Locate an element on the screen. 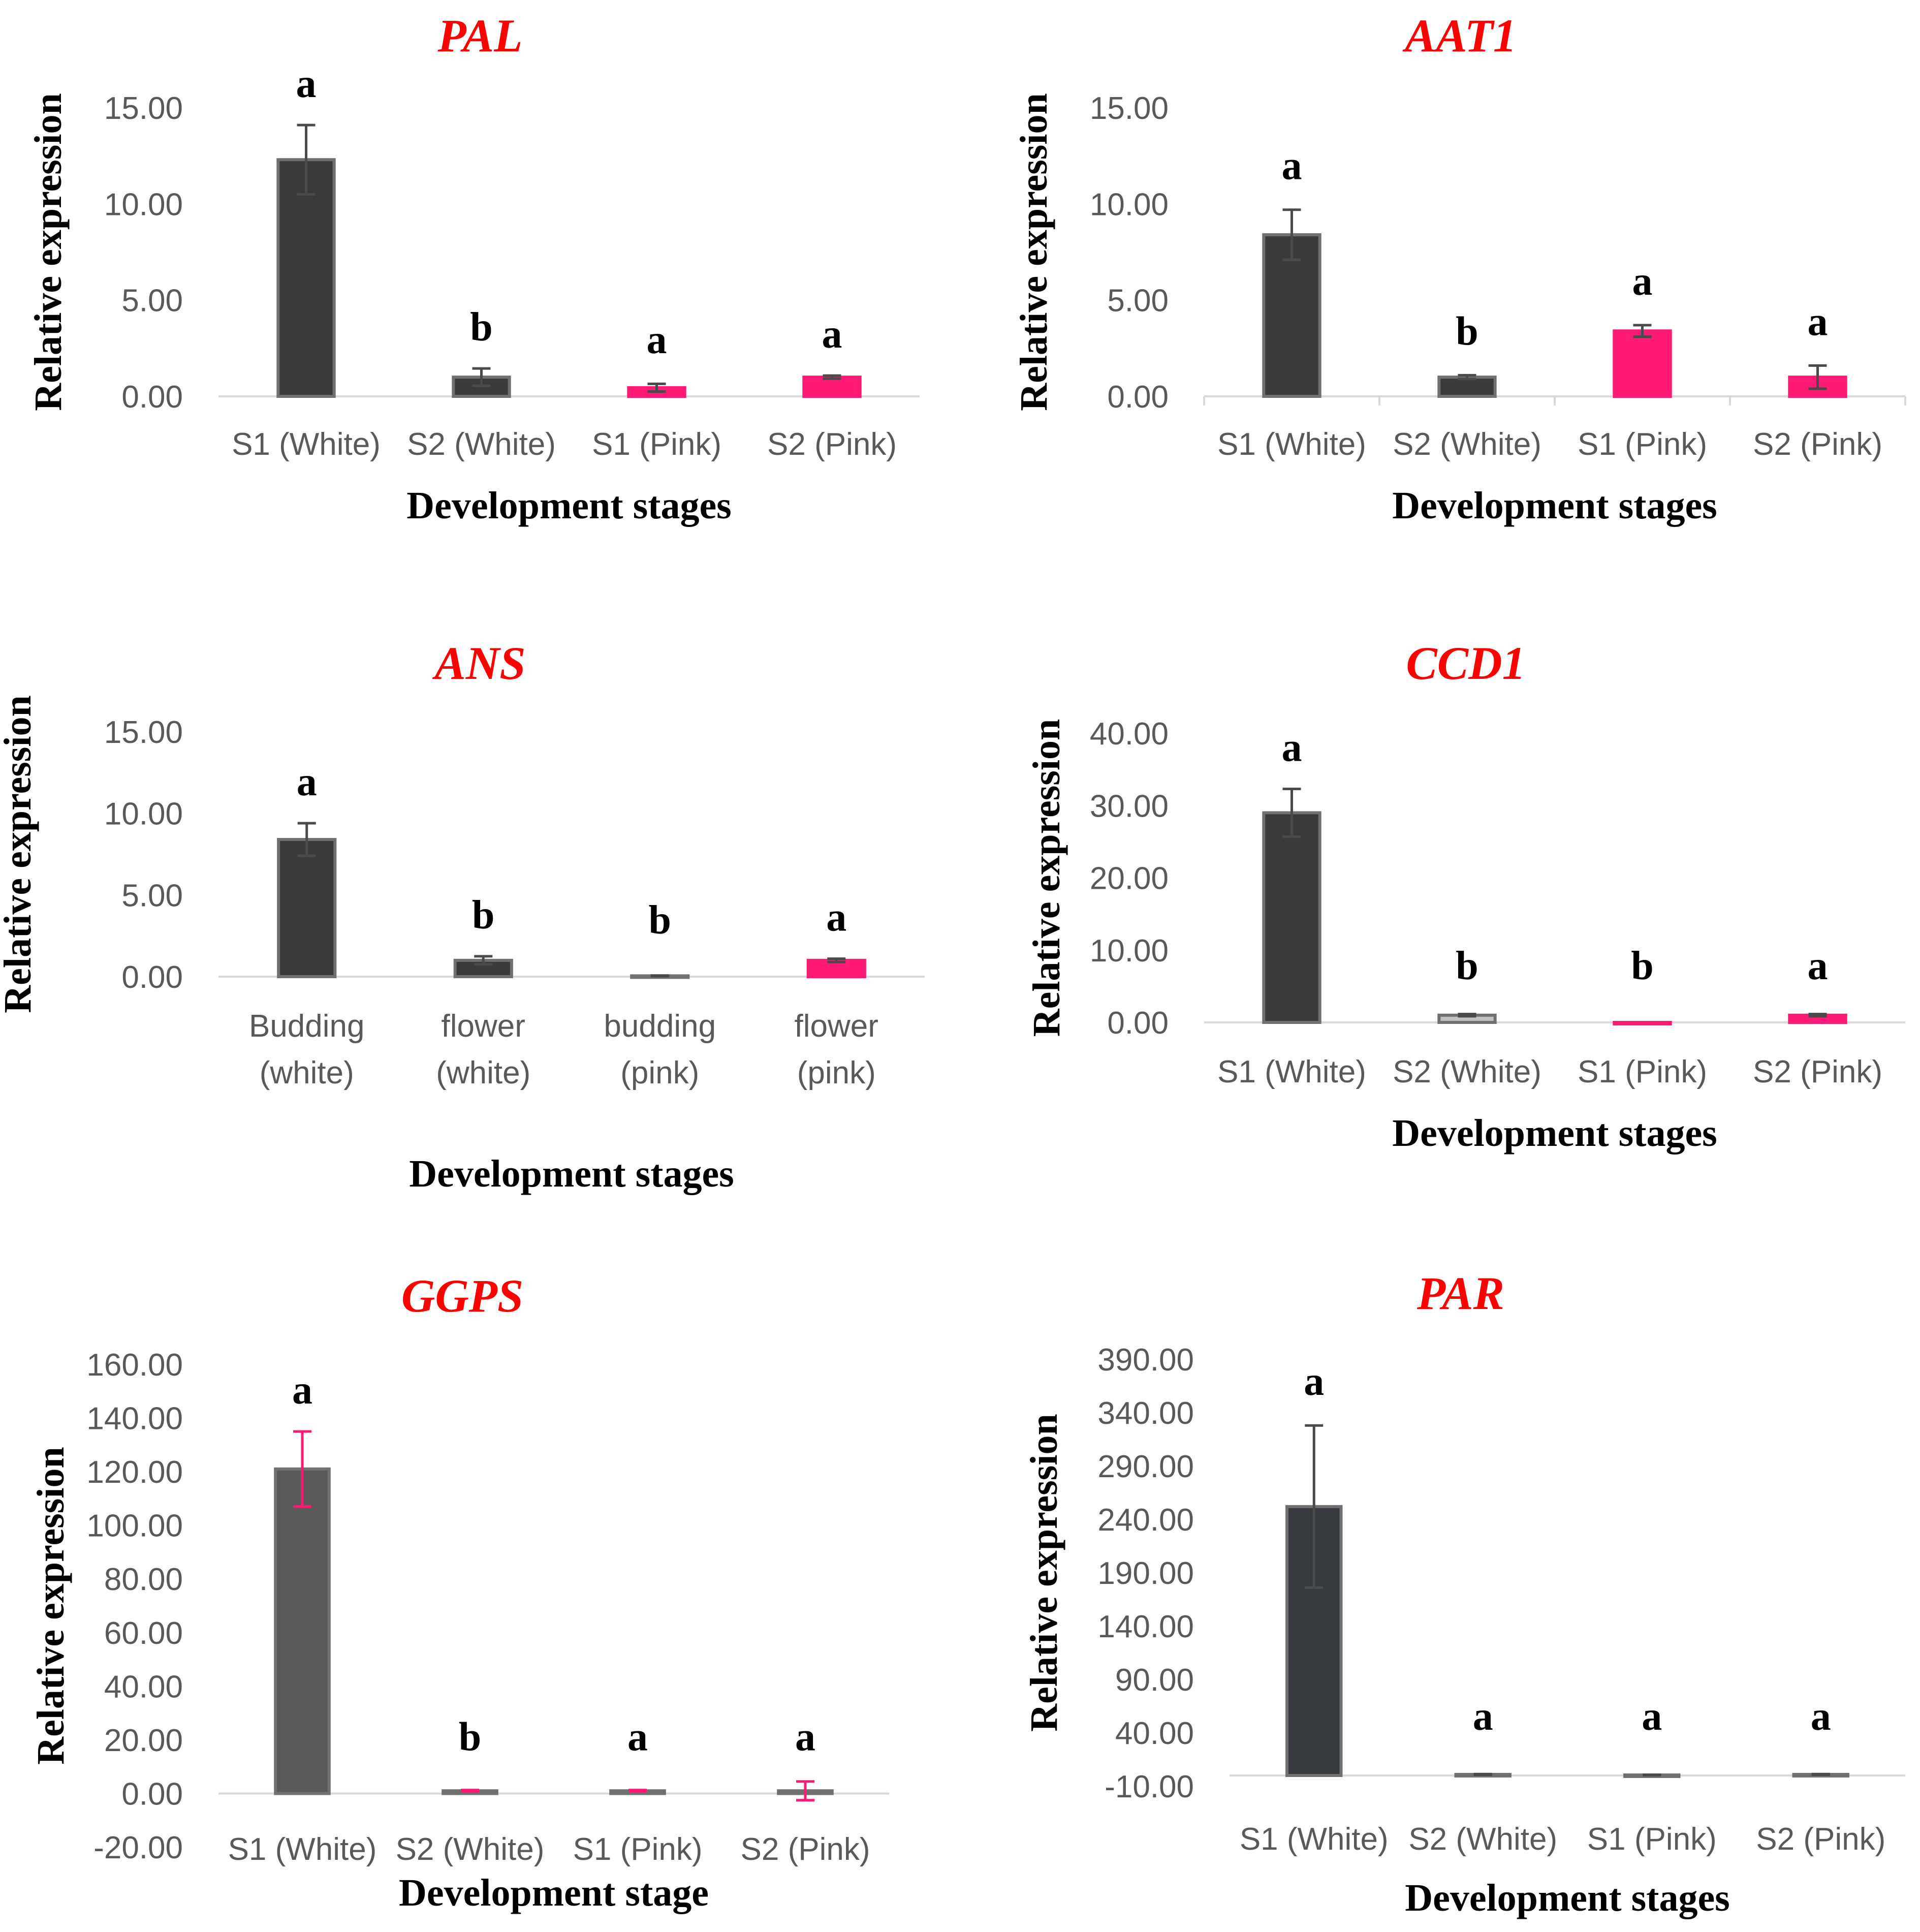  y-tick-label: 290.00 is located at coordinates (1146, 1467).